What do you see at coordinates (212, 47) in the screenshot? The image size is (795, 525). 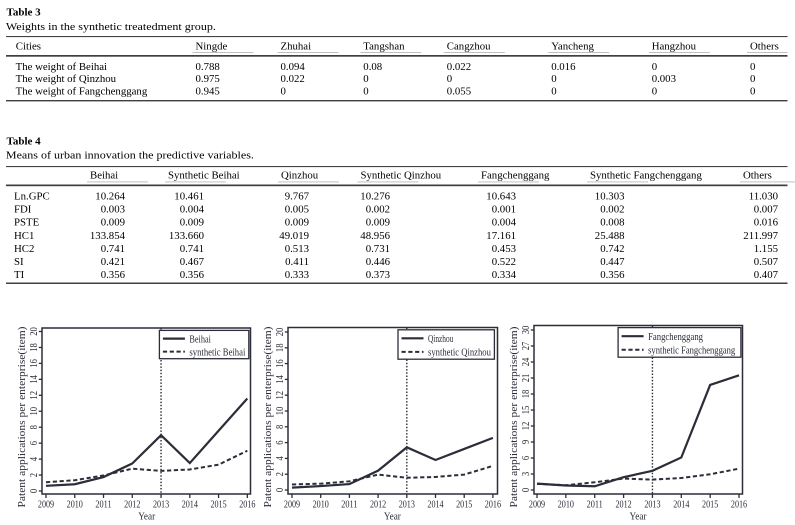 I see `svg-text: Ningde` at bounding box center [212, 47].